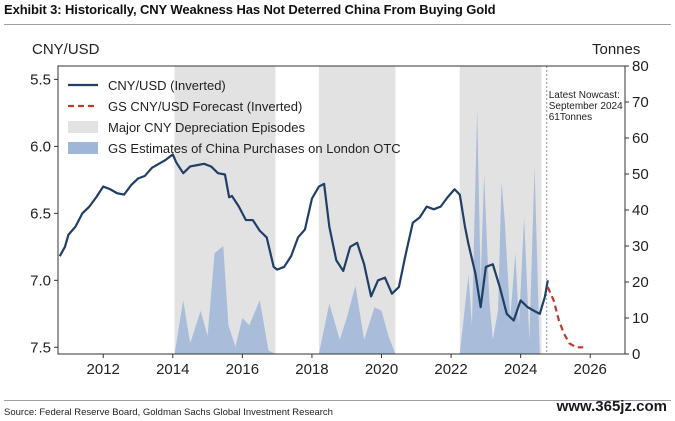 The image size is (675, 421). Describe the element at coordinates (40, 280) in the screenshot. I see `left-tick-label-3: 7.0` at that location.